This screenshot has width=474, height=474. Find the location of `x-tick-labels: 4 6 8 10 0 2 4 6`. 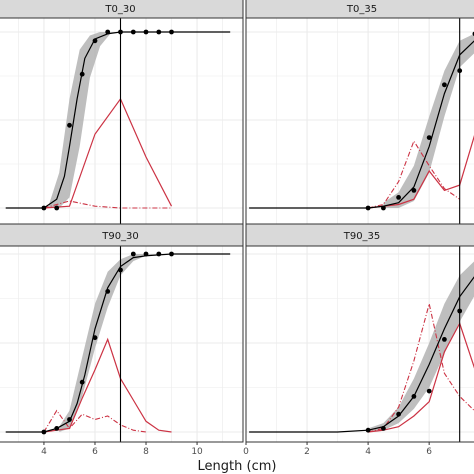

x-tick-labels: 4 6 8 10 0 2 4 6 is located at coordinates (236, 449).